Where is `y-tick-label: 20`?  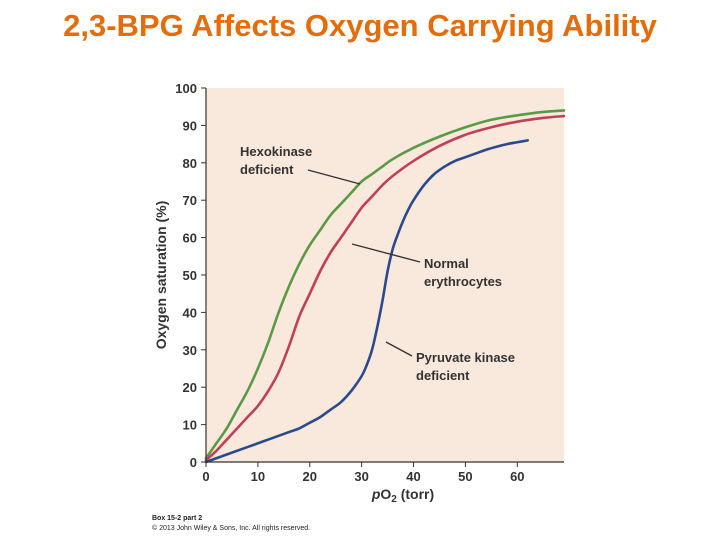
y-tick-label: 20 is located at coordinates (190, 387).